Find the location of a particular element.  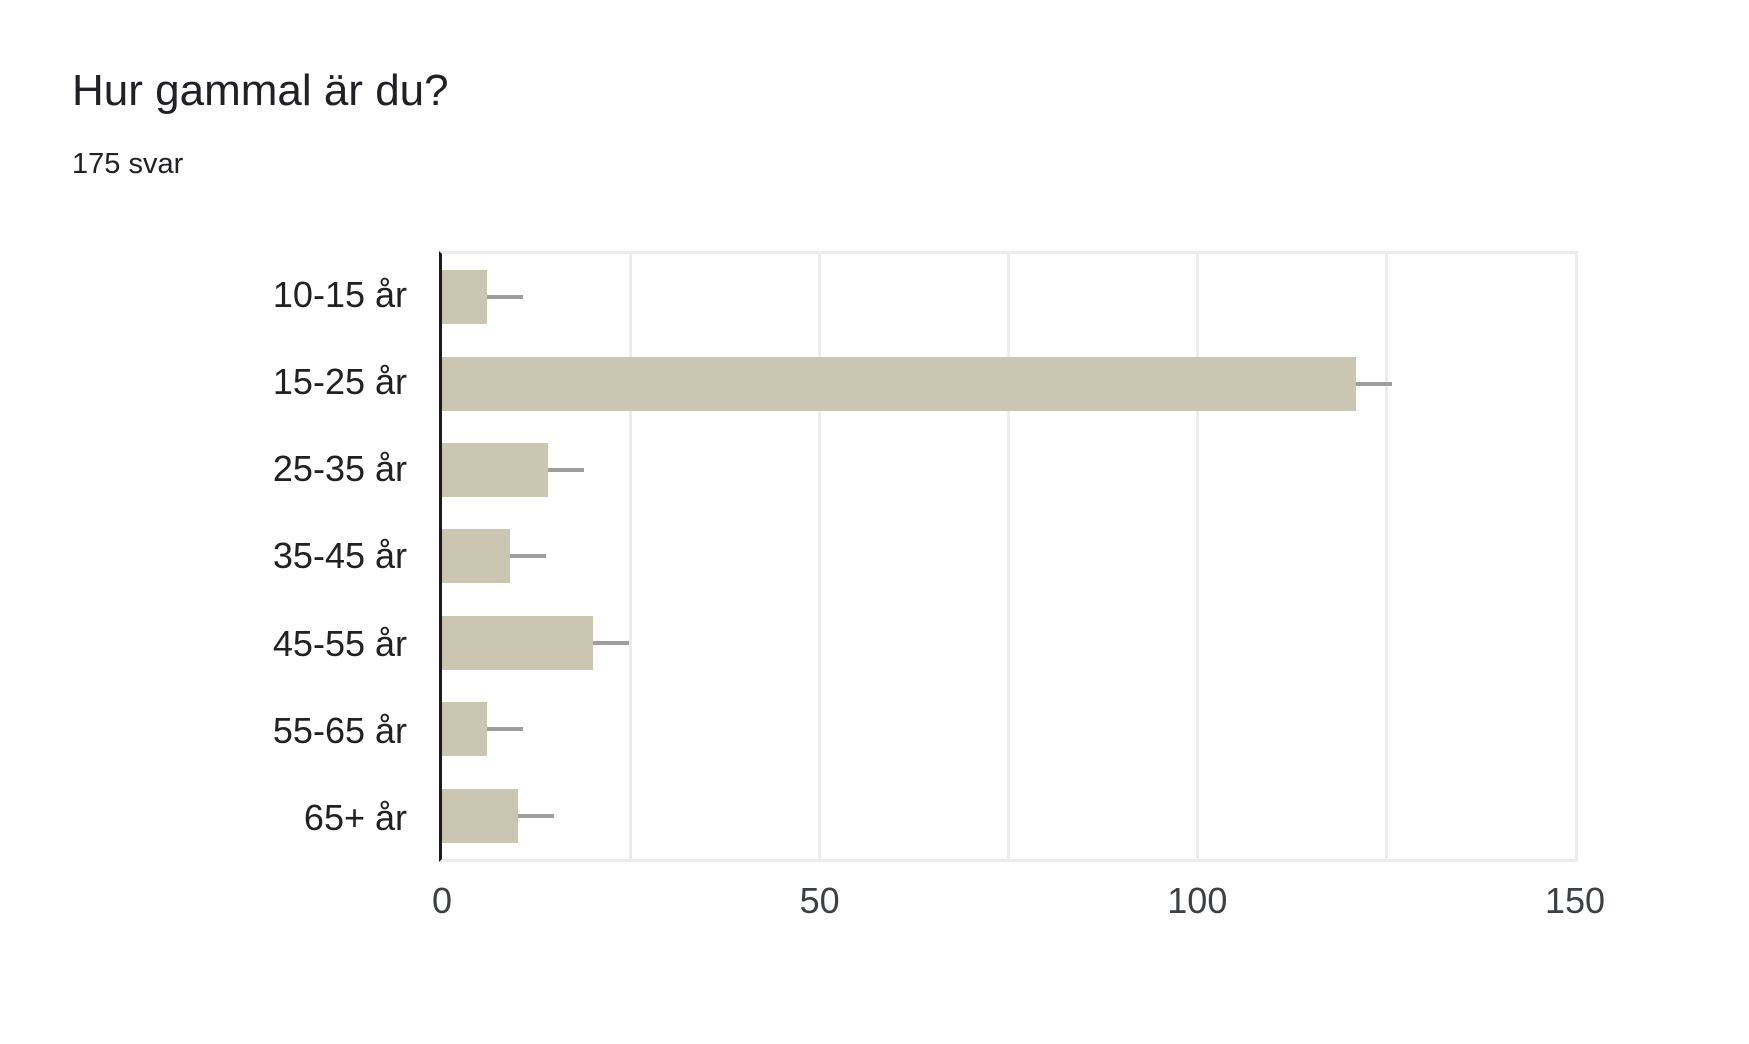

x-tick-label: 100 is located at coordinates (1197, 900).